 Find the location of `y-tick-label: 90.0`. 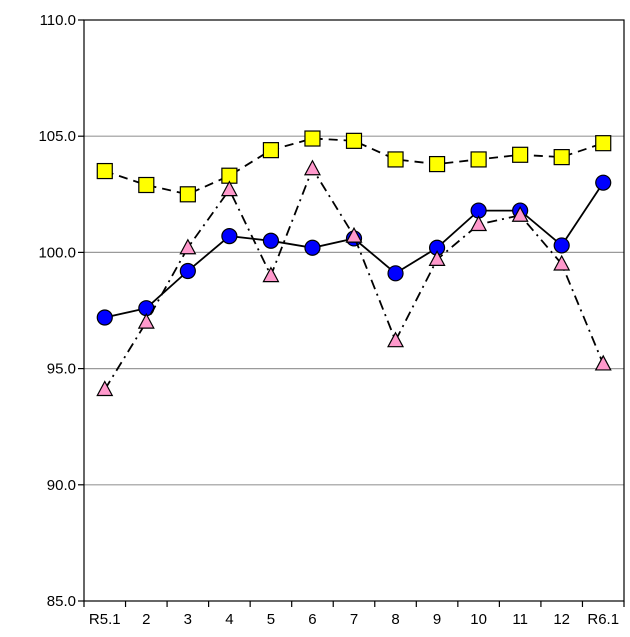

y-tick-label: 90.0 is located at coordinates (61, 485).